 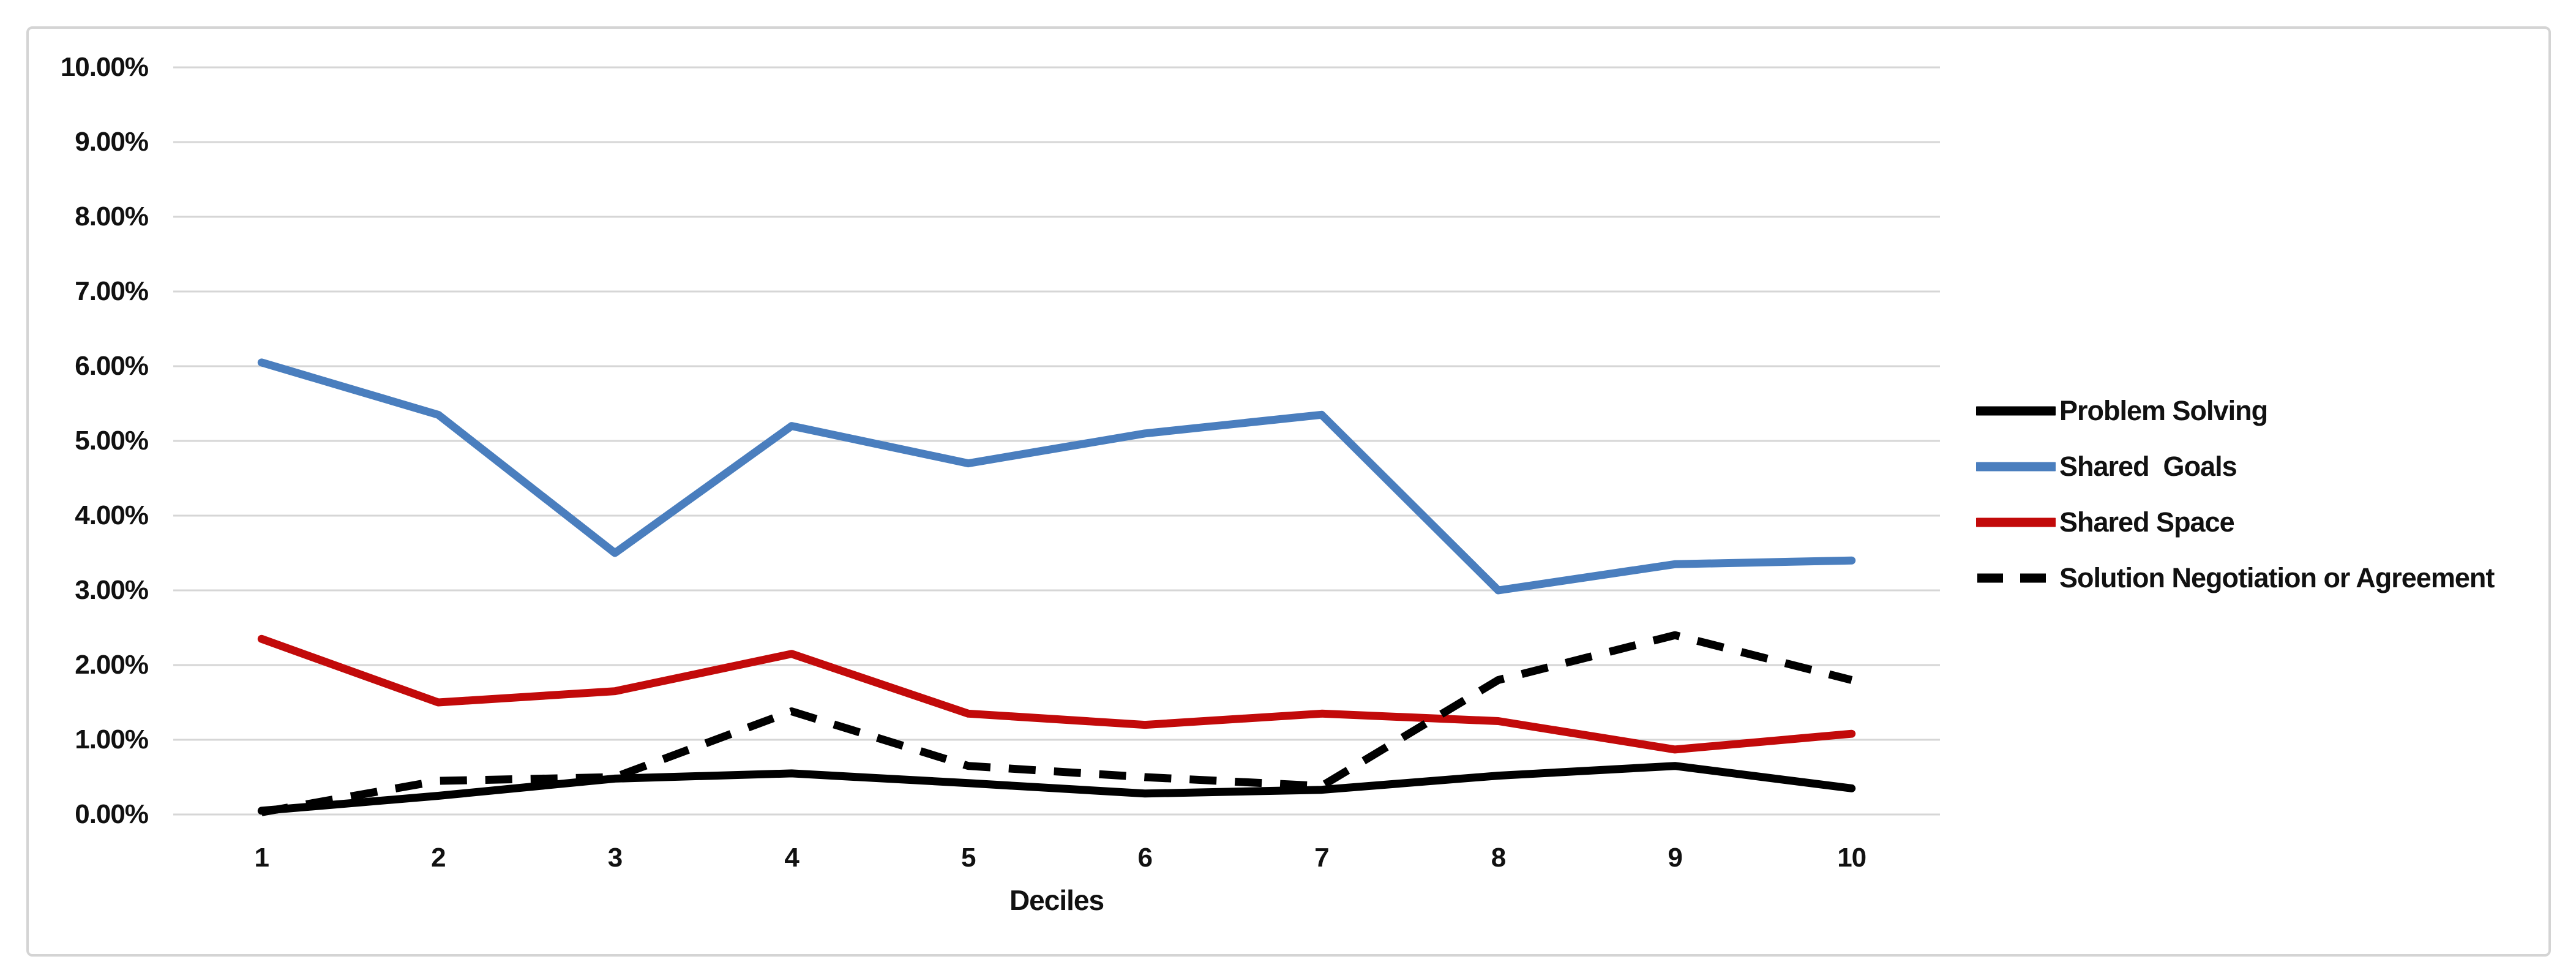 I want to click on y-tick-label-1.00%: 1.00%, so click(x=112, y=739).